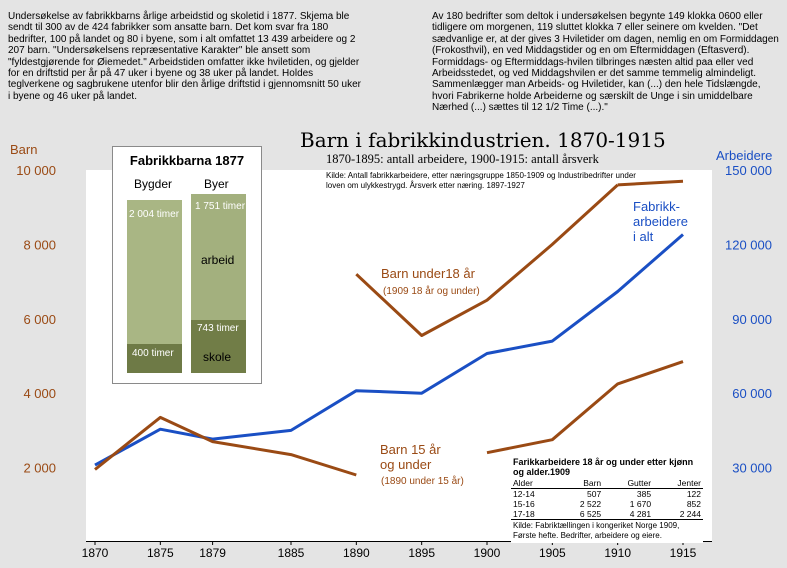  Describe the element at coordinates (154, 214) in the screenshot. I see `bygder-arbeid-hours: 2 004 timer` at that location.